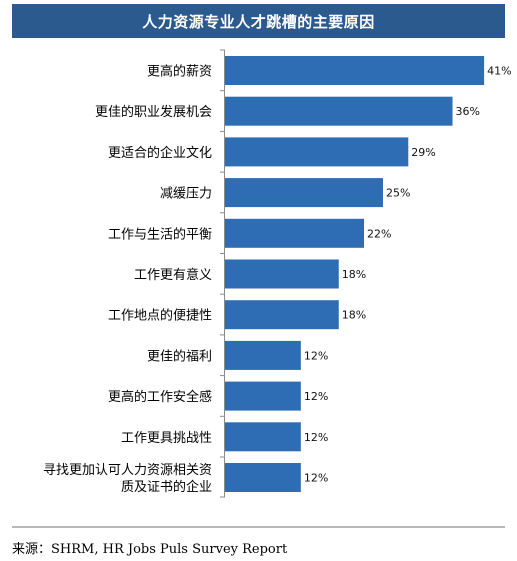 This screenshot has height=561, width=517. I want to click on category-label-11-line-2: 质及证书的企业, so click(166, 487).